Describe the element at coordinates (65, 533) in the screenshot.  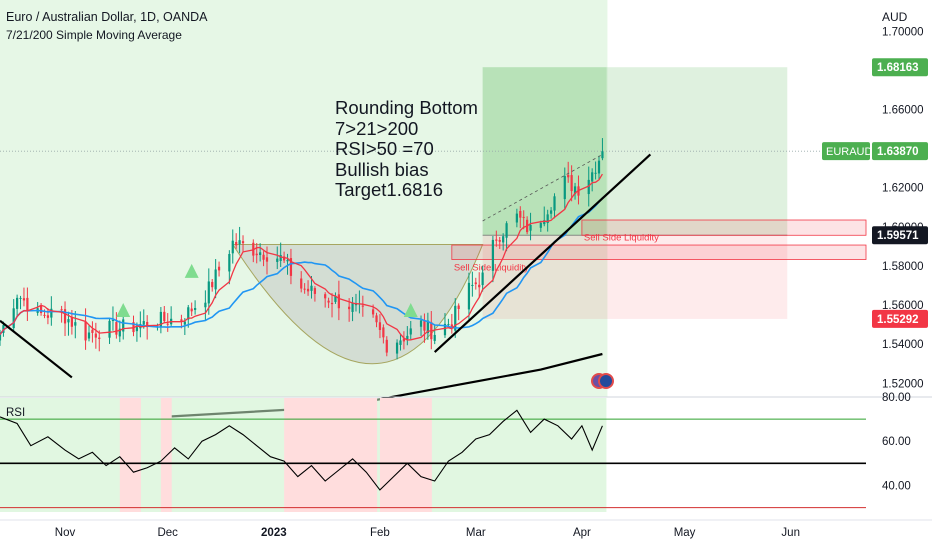
I see `time-axis-tick: Nov` at that location.